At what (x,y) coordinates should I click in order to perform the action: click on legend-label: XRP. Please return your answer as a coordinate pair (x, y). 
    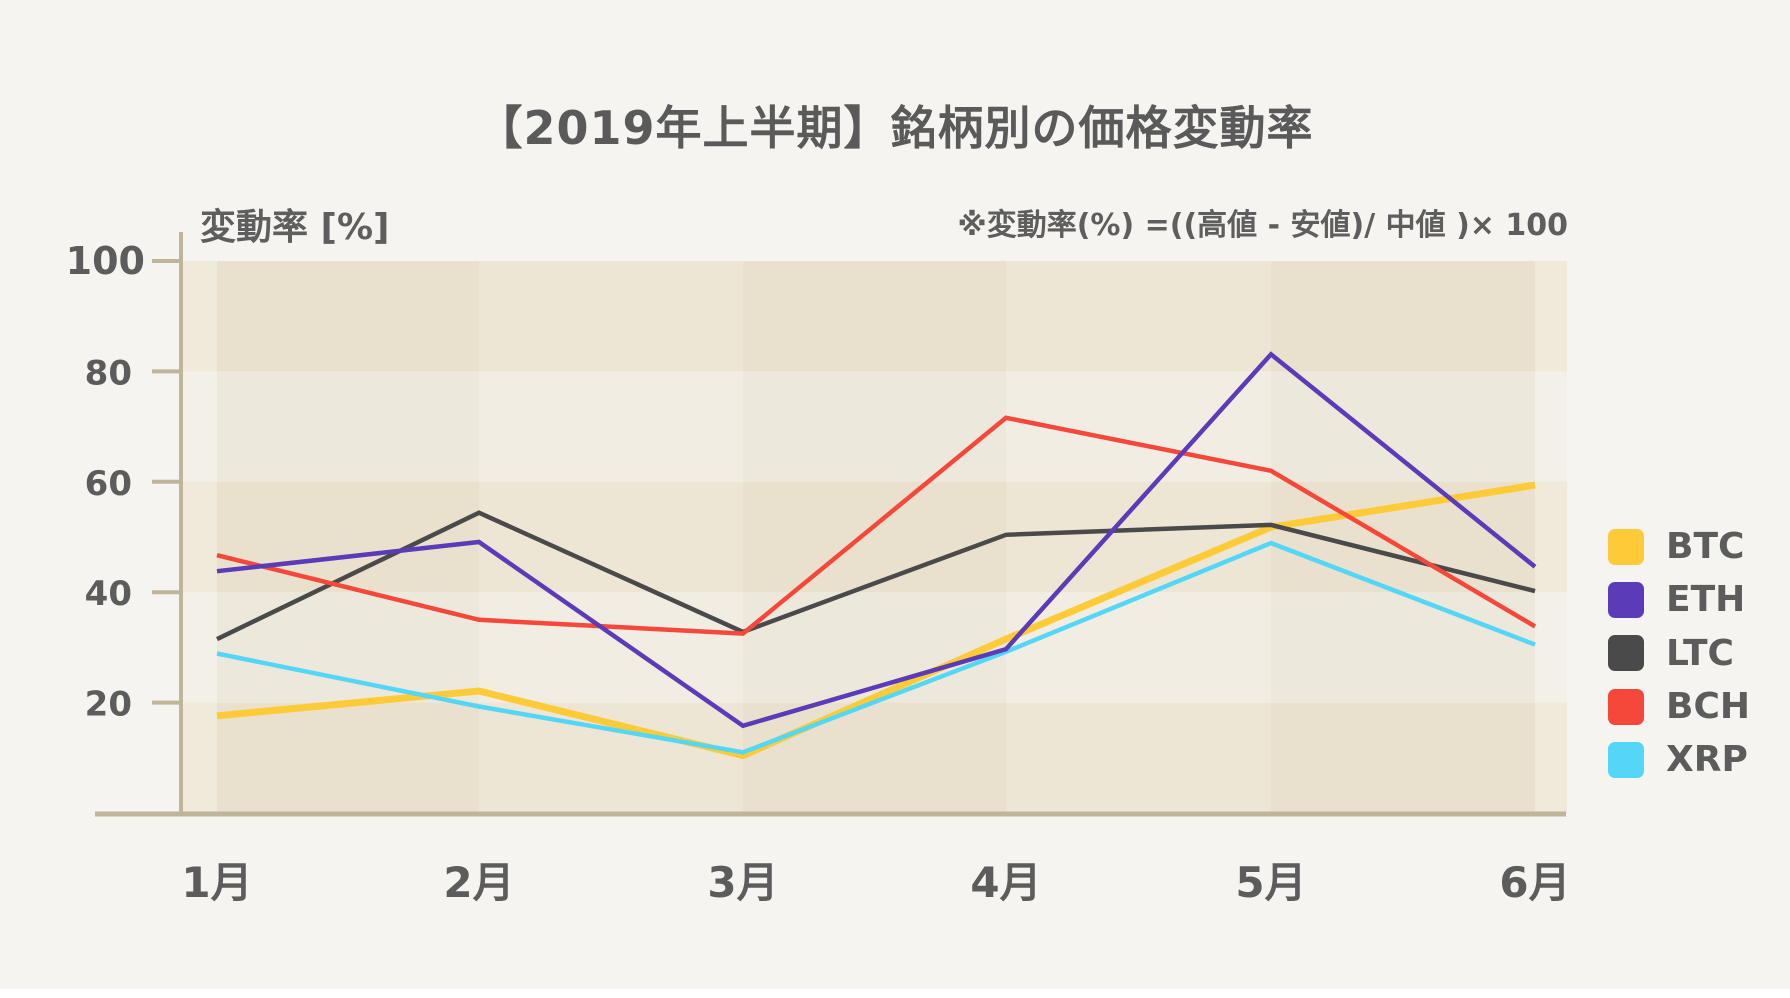
    Looking at the image, I should click on (1707, 760).